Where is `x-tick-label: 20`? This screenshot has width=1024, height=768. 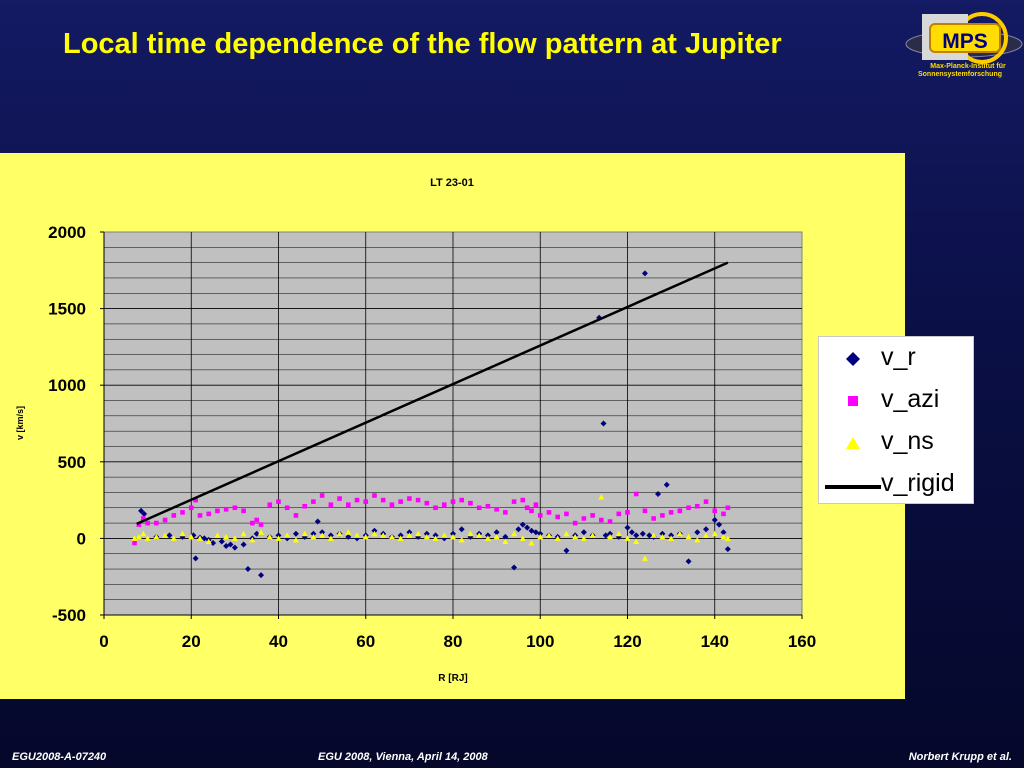
x-tick-label: 20 is located at coordinates (191, 641).